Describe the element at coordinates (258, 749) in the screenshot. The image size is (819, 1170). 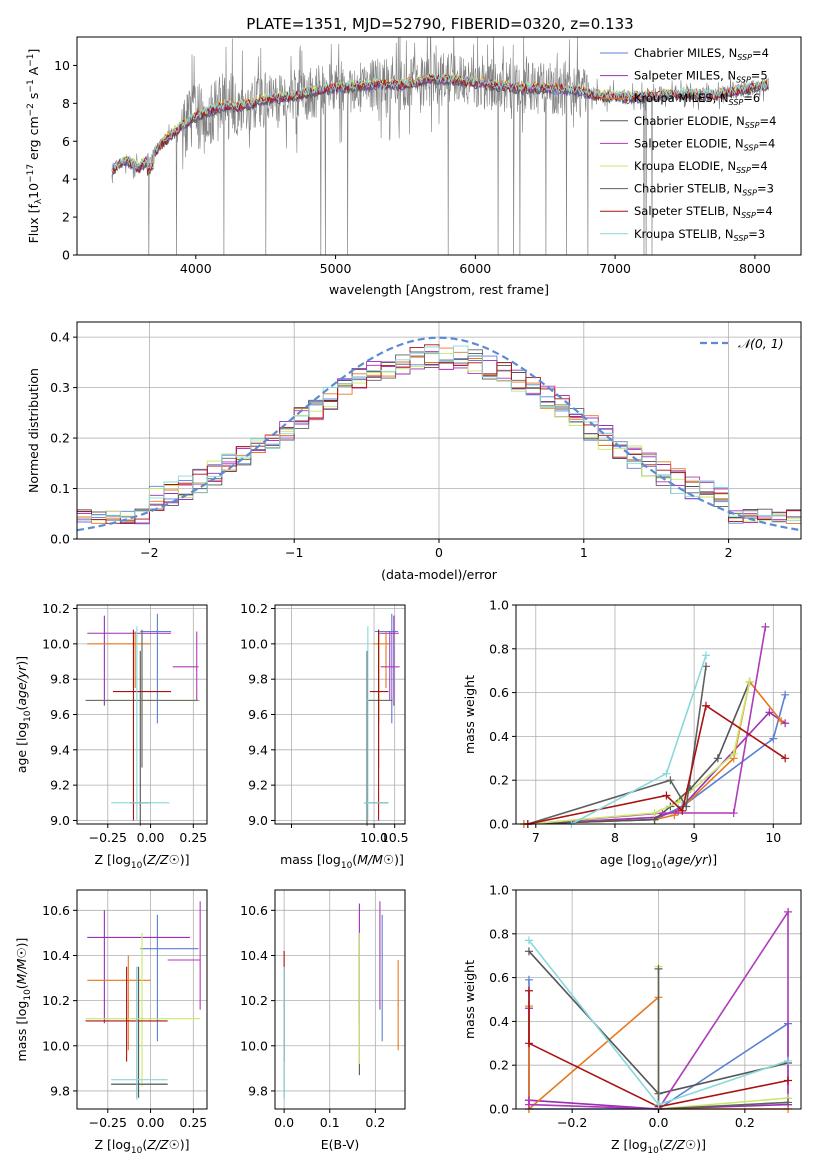
I see `y-tick-label: 9.4` at that location.